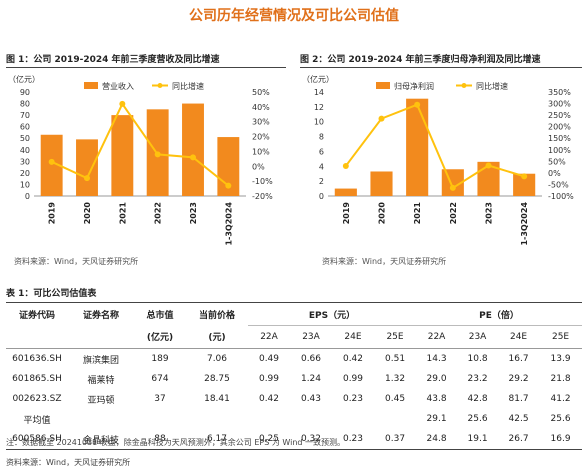 The width and height of the screenshot is (588, 475). I want to click on cell-name: 亚玛顿, so click(101, 400).